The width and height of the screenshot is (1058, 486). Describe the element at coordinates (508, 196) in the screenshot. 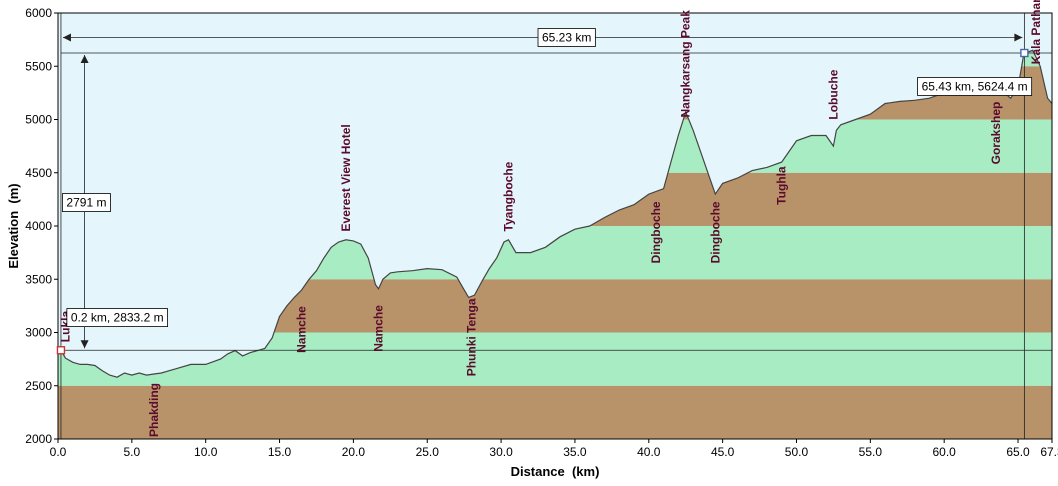

I see `waypoint-label: Tyangboche` at that location.